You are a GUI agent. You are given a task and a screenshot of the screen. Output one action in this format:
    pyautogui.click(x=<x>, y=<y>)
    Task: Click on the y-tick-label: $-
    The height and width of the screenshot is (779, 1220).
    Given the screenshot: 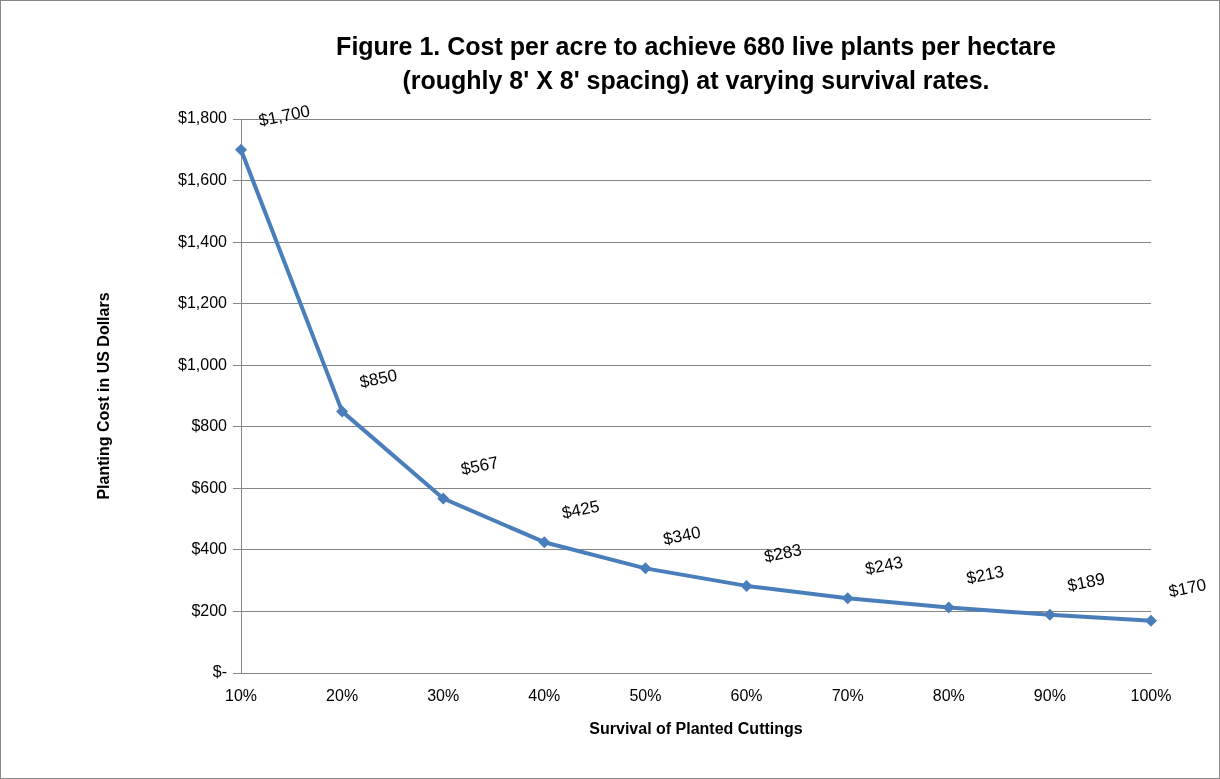 What is the action you would take?
    pyautogui.click(x=219, y=672)
    